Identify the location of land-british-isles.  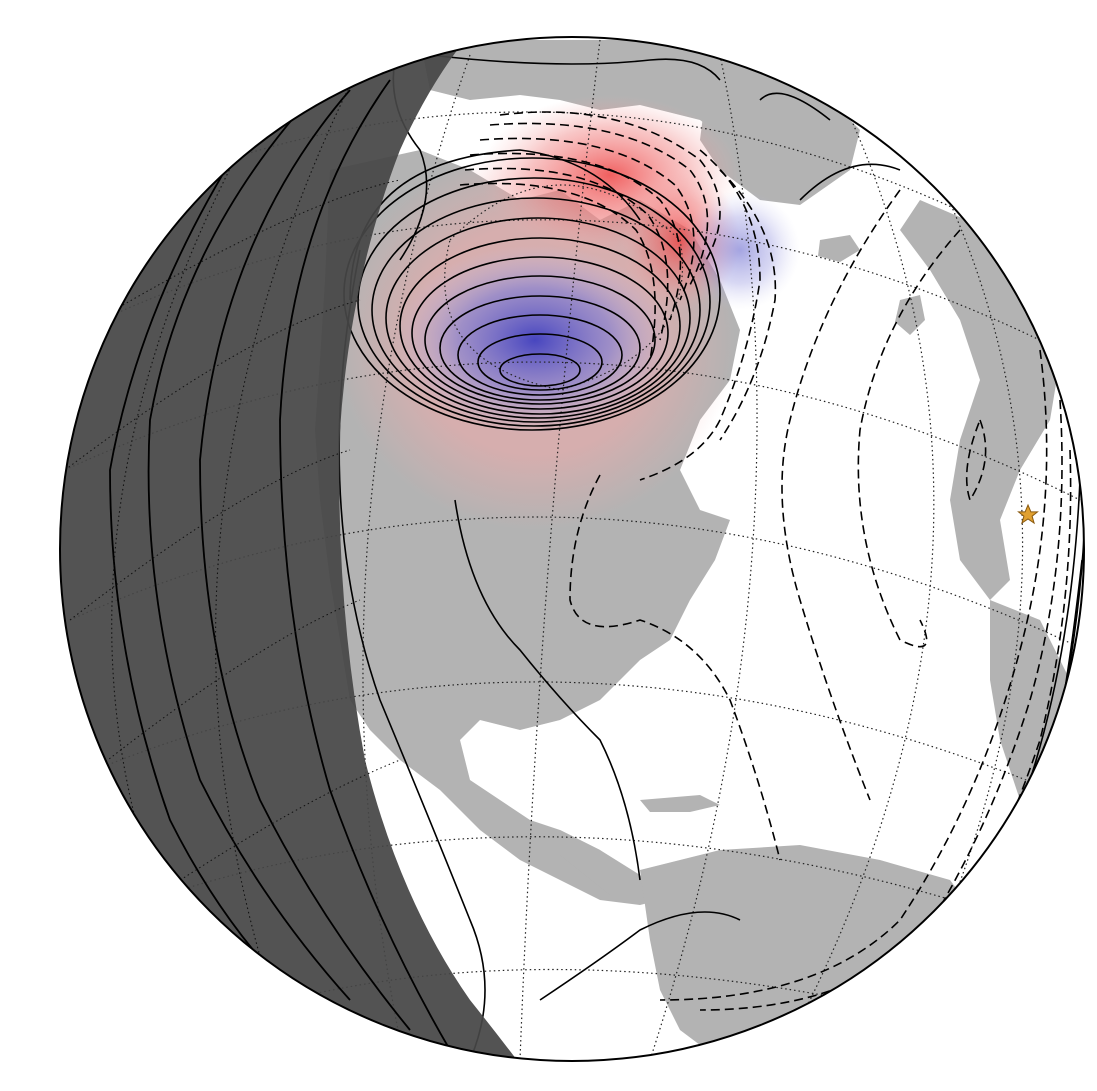
(910, 315).